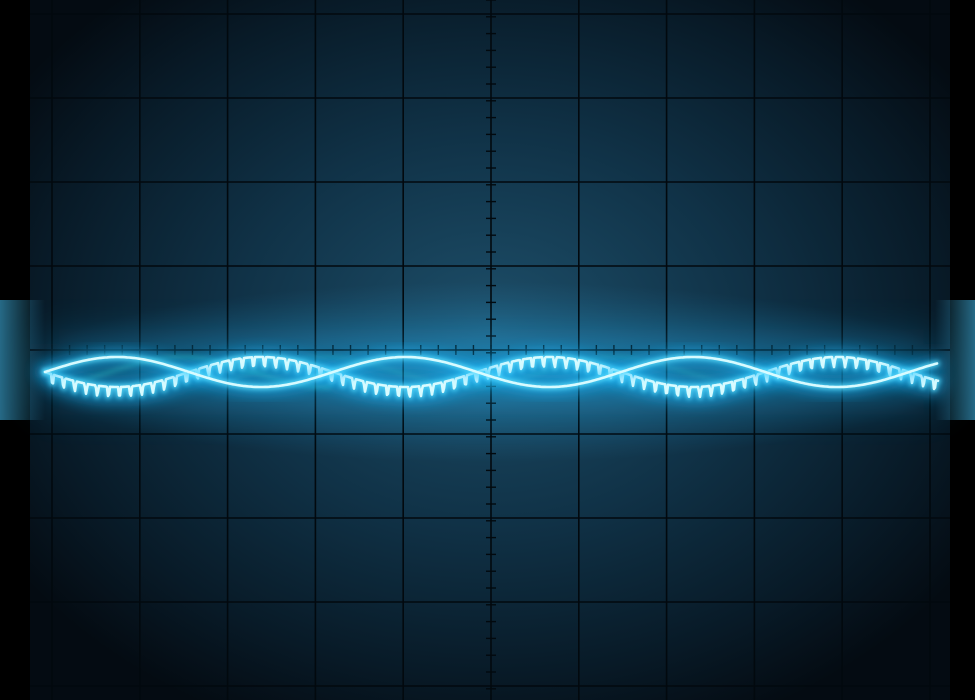 This screenshot has height=700, width=975. What do you see at coordinates (22, 360) in the screenshot?
I see `left-edge-glint` at bounding box center [22, 360].